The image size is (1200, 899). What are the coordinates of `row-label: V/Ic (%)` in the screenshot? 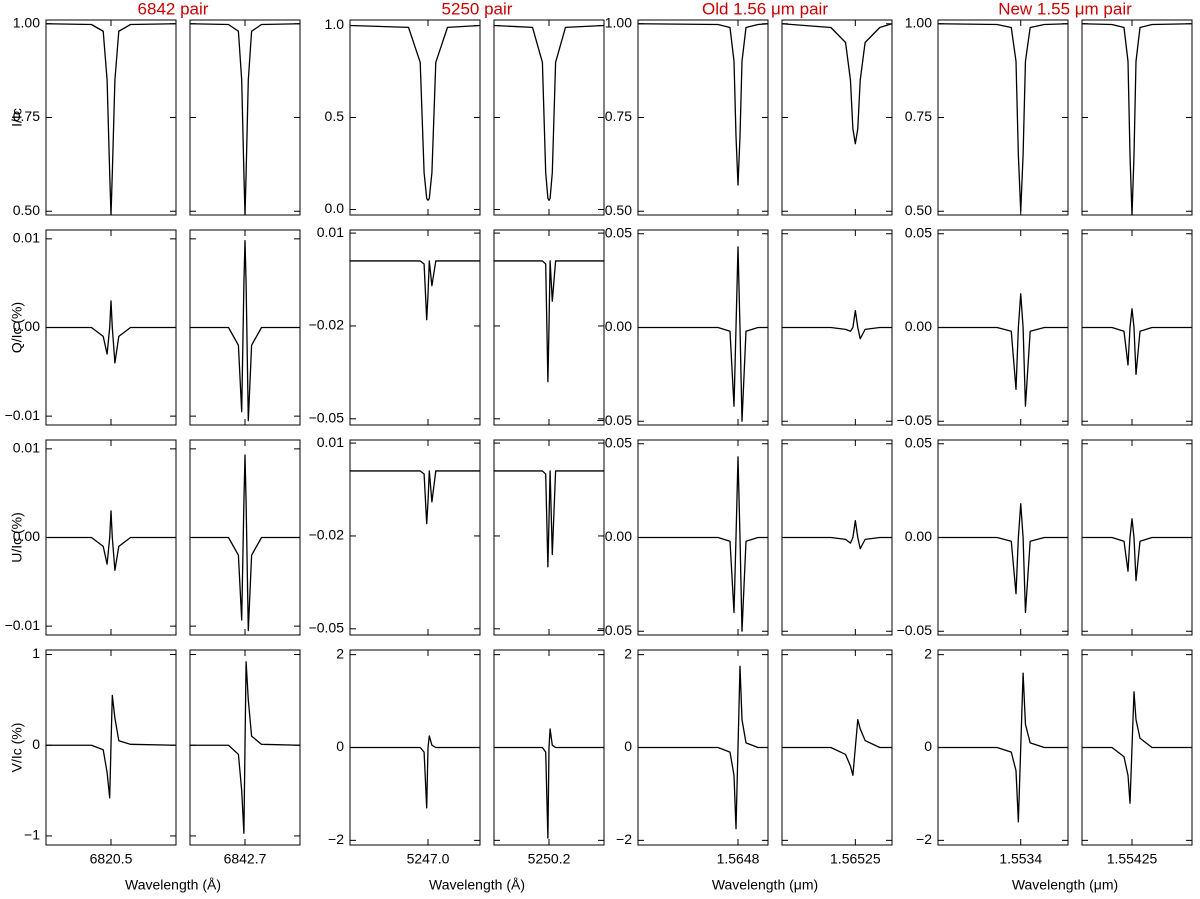 It's located at (17, 748).